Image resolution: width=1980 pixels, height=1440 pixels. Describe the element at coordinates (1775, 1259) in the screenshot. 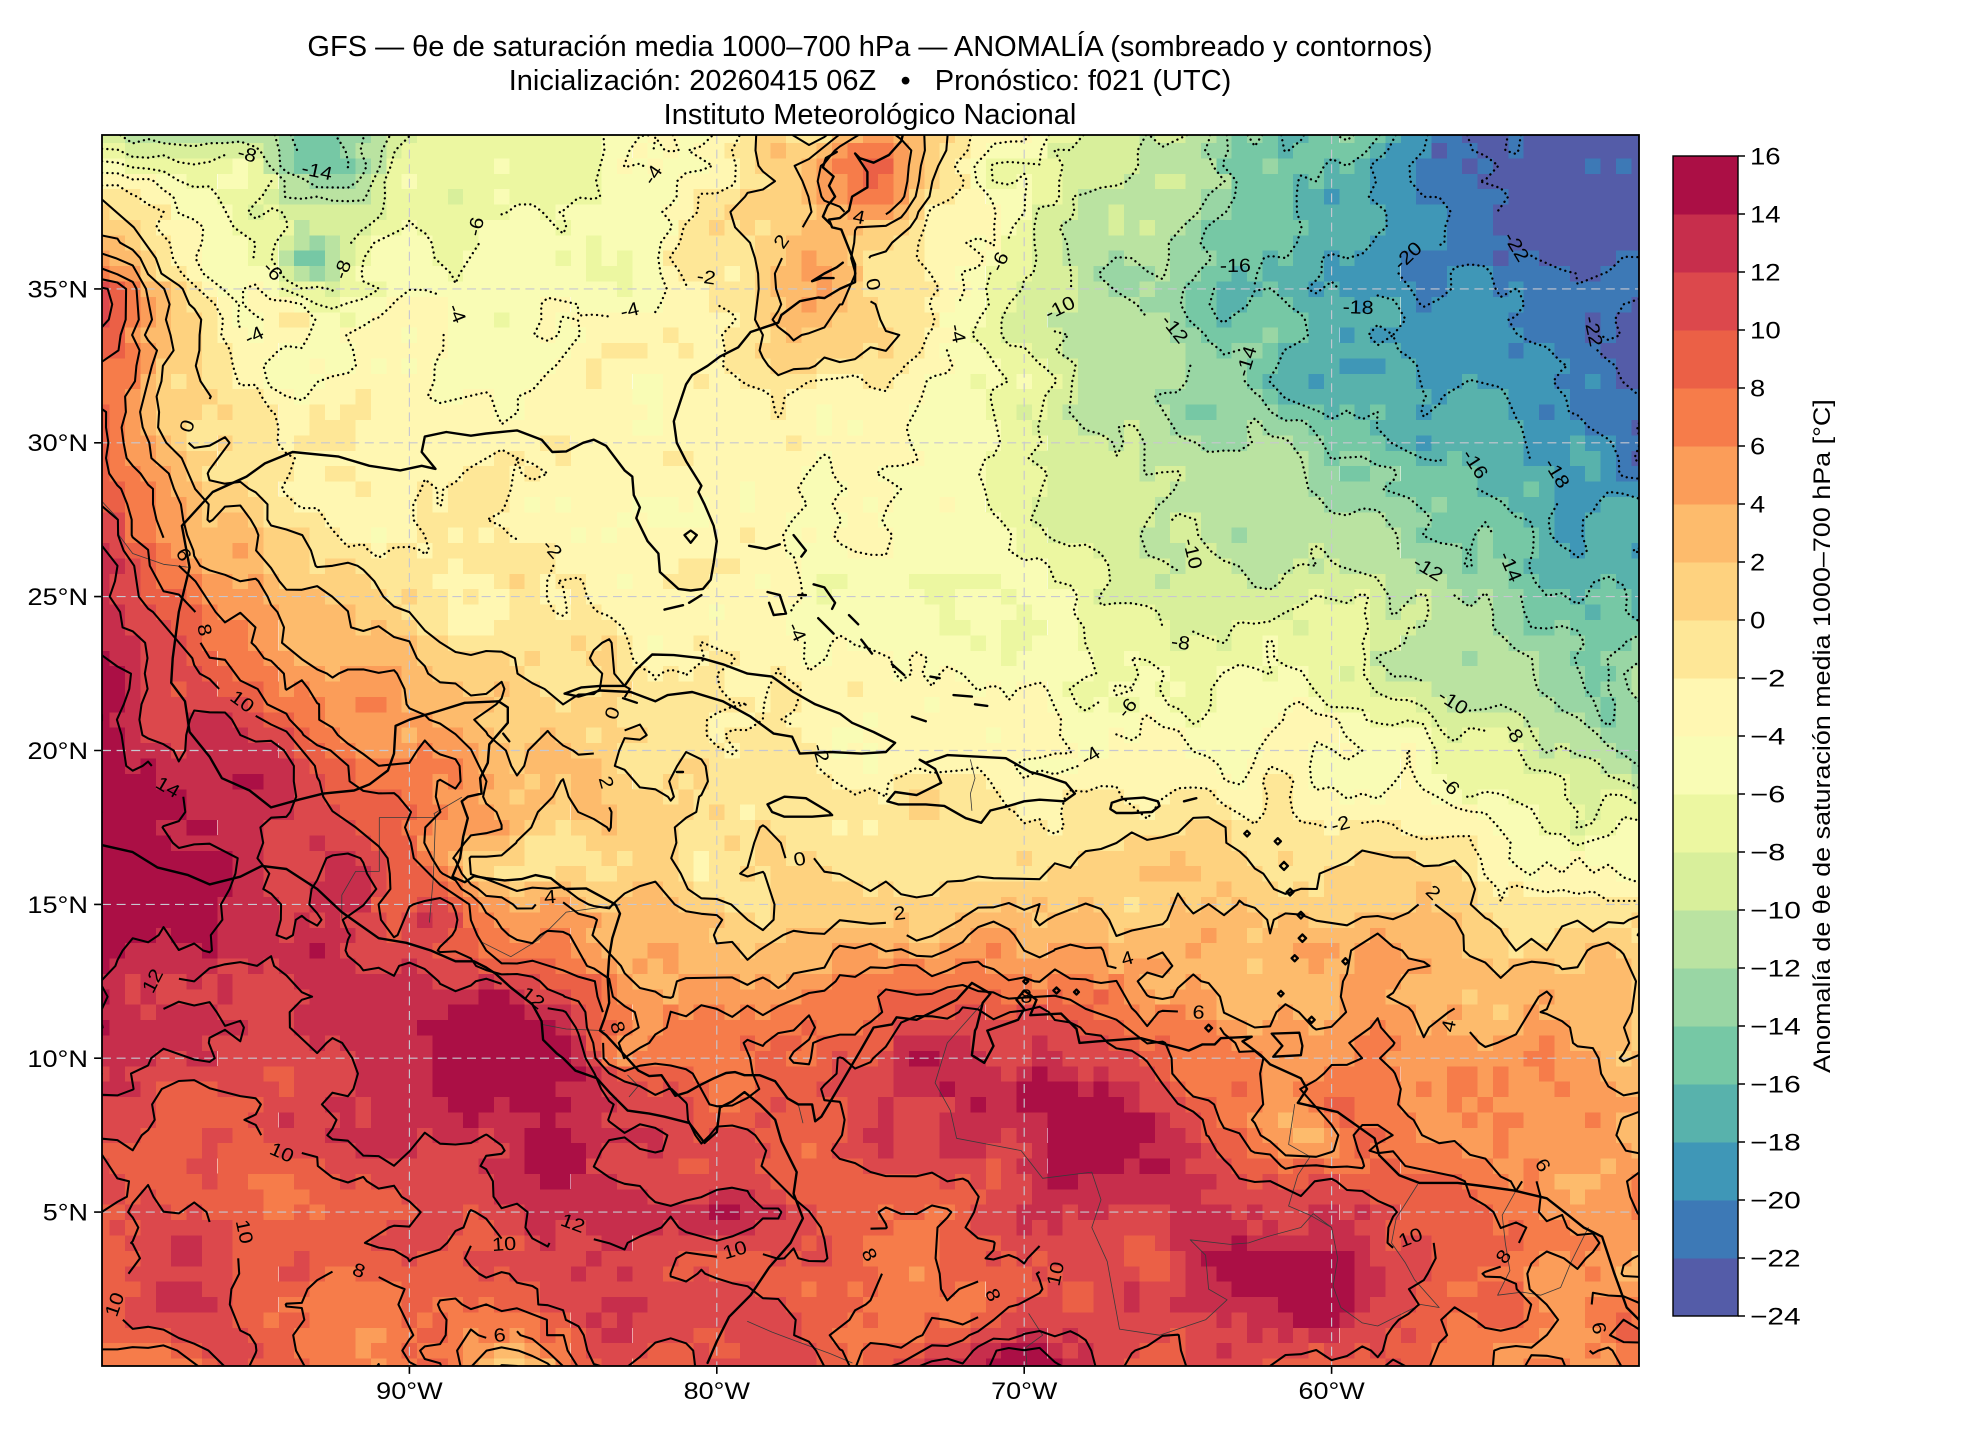

I see `svg-text: −22` at that location.